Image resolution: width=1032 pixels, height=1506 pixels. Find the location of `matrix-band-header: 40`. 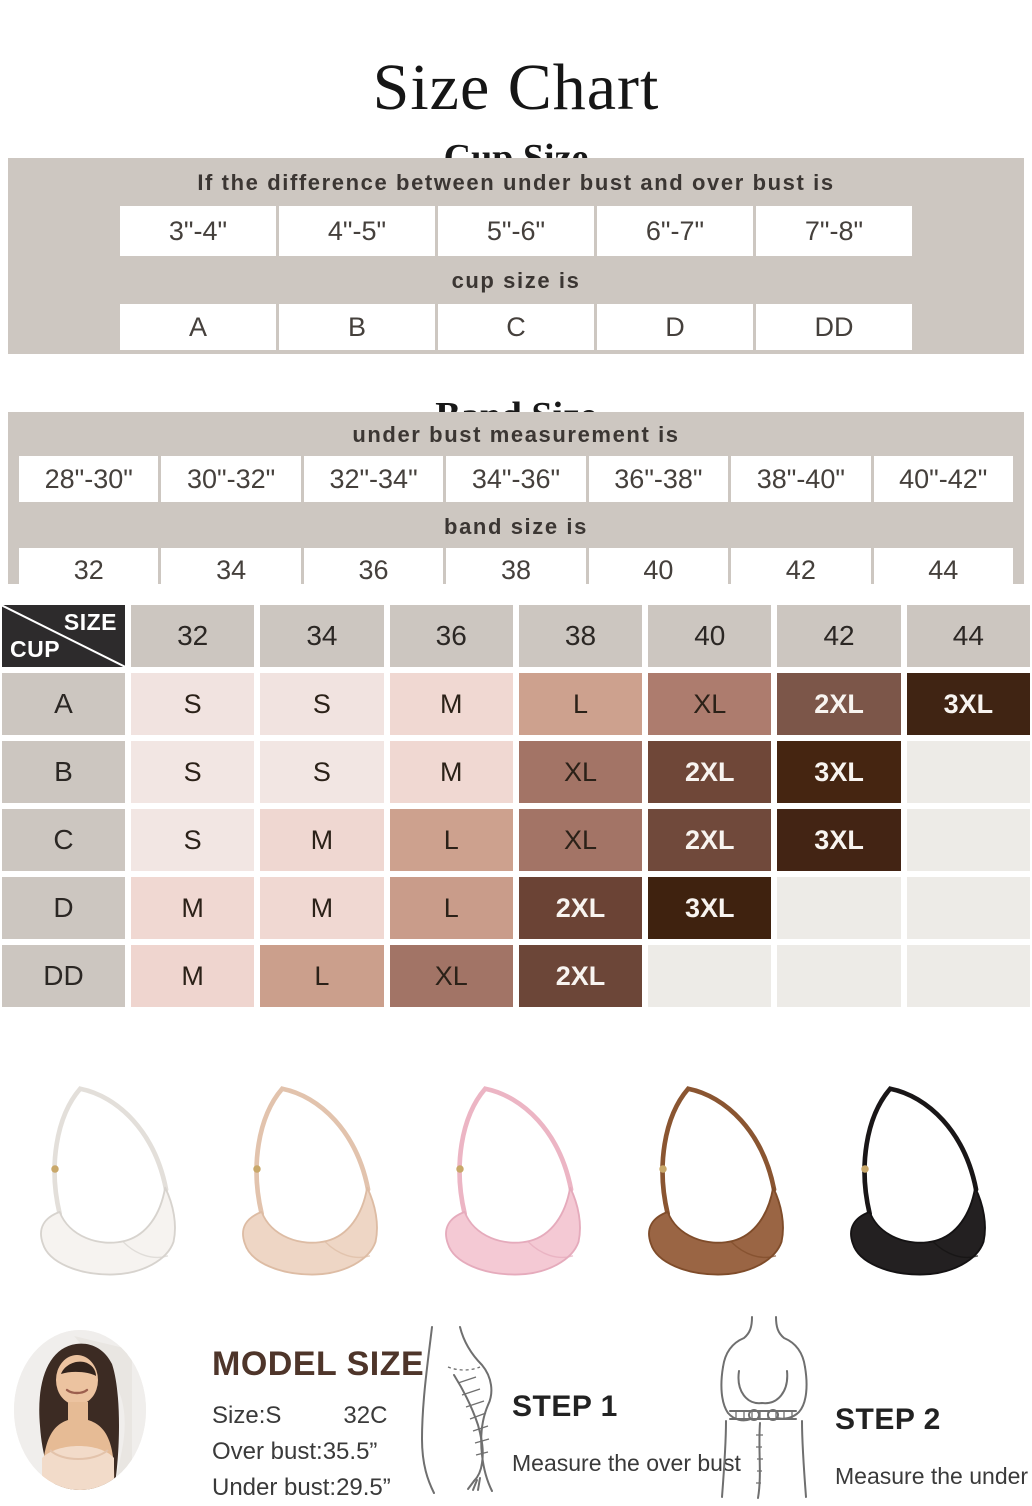

matrix-band-header: 40 is located at coordinates (710, 636).